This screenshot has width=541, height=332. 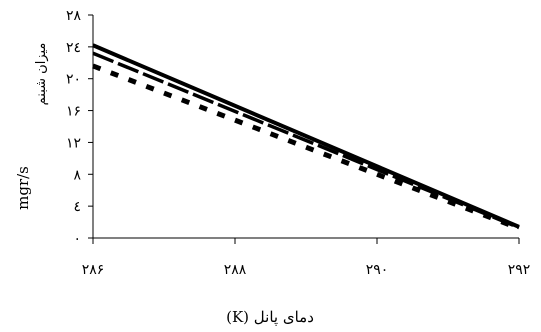 I want to click on y-tick-label: ۲۸, so click(x=74, y=16).